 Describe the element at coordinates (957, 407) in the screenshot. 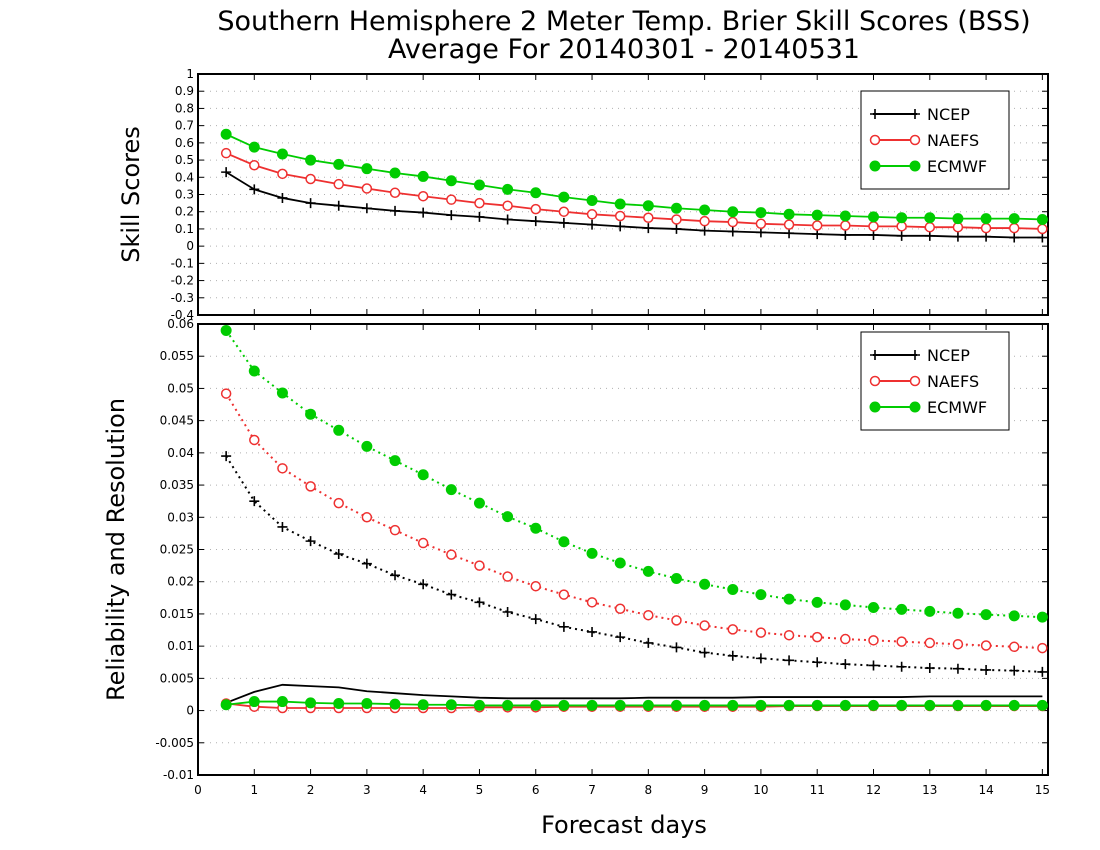

I see `legend-entry-ecmwf: ECMWF` at that location.